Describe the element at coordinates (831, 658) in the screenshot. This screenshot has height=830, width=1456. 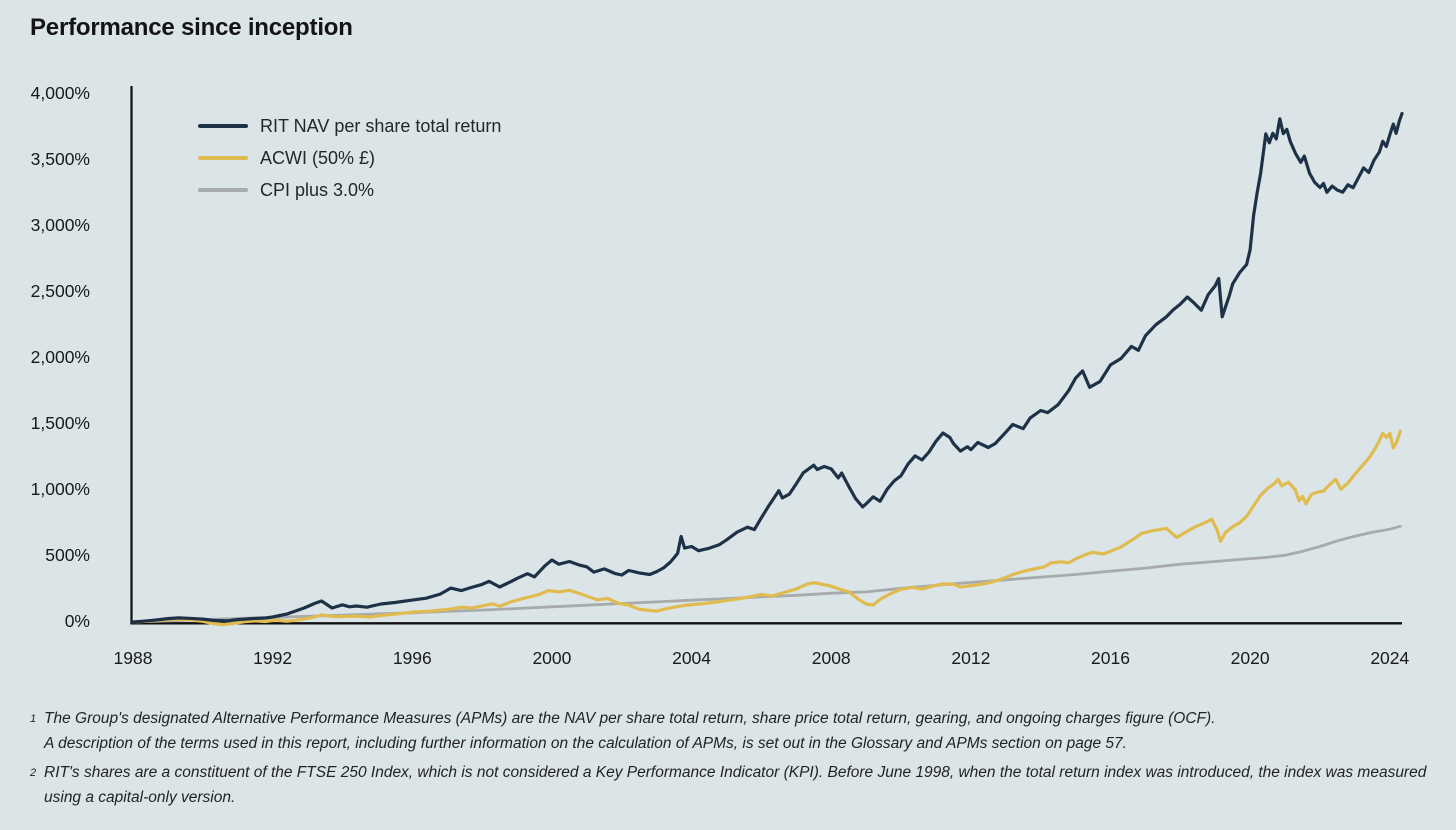
I see `x-axis-tick-label: 2008` at that location.